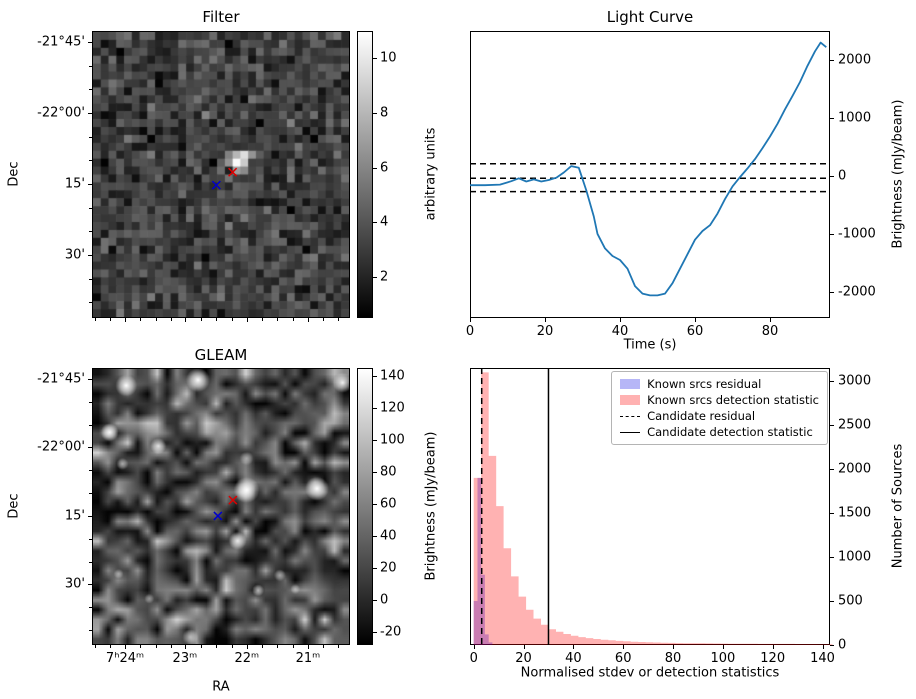  What do you see at coordinates (855, 469) in the screenshot?
I see `count-tick-label: 2000` at bounding box center [855, 469].